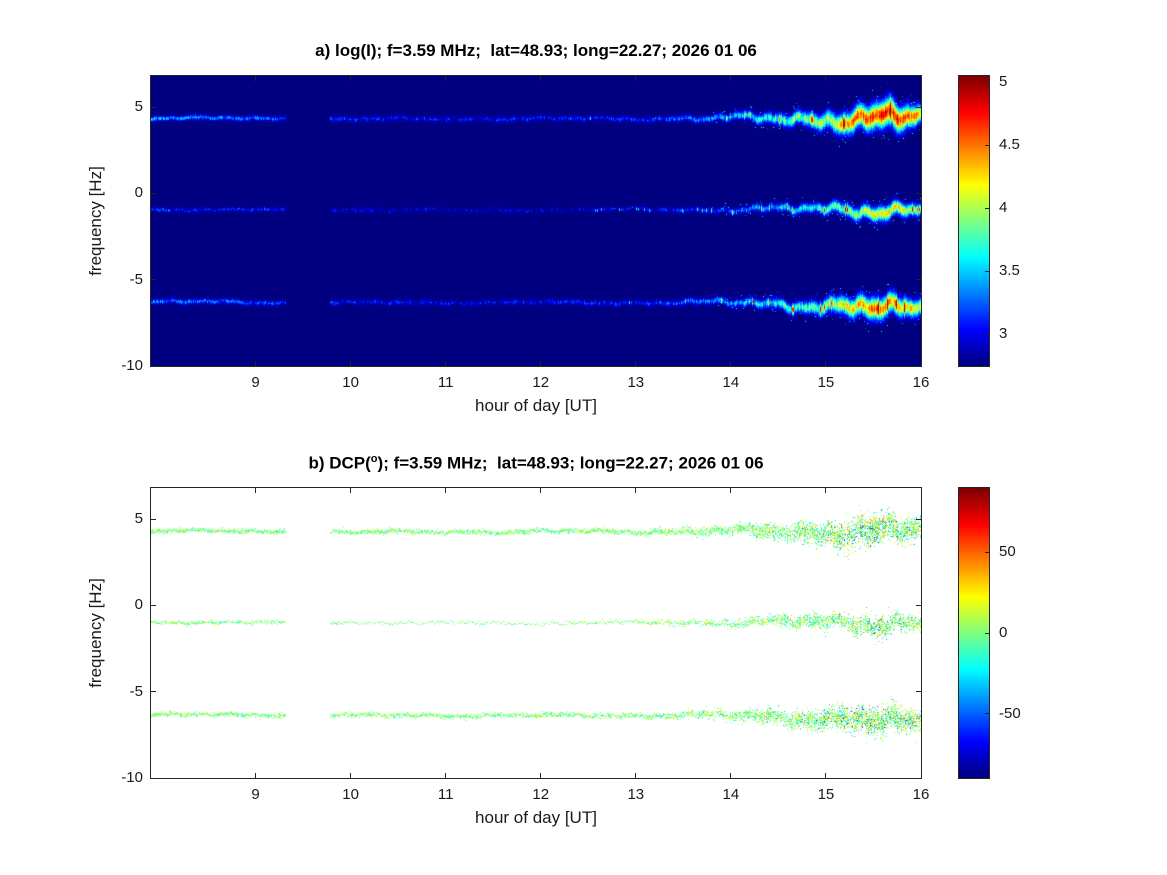 The width and height of the screenshot is (1167, 875). I want to click on colorbar-tick-label: 0, so click(1003, 632).